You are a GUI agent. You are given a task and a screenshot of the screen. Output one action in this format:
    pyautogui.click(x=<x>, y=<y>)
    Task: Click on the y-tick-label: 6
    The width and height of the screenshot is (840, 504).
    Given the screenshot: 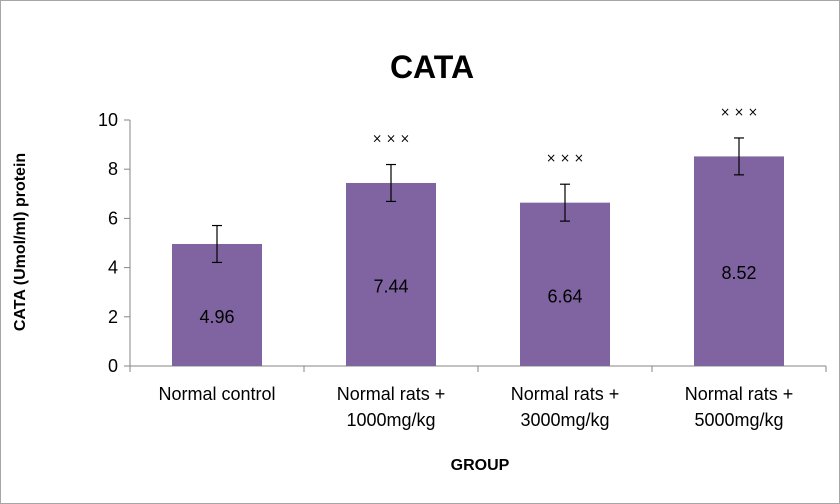 What is the action you would take?
    pyautogui.click(x=113, y=218)
    